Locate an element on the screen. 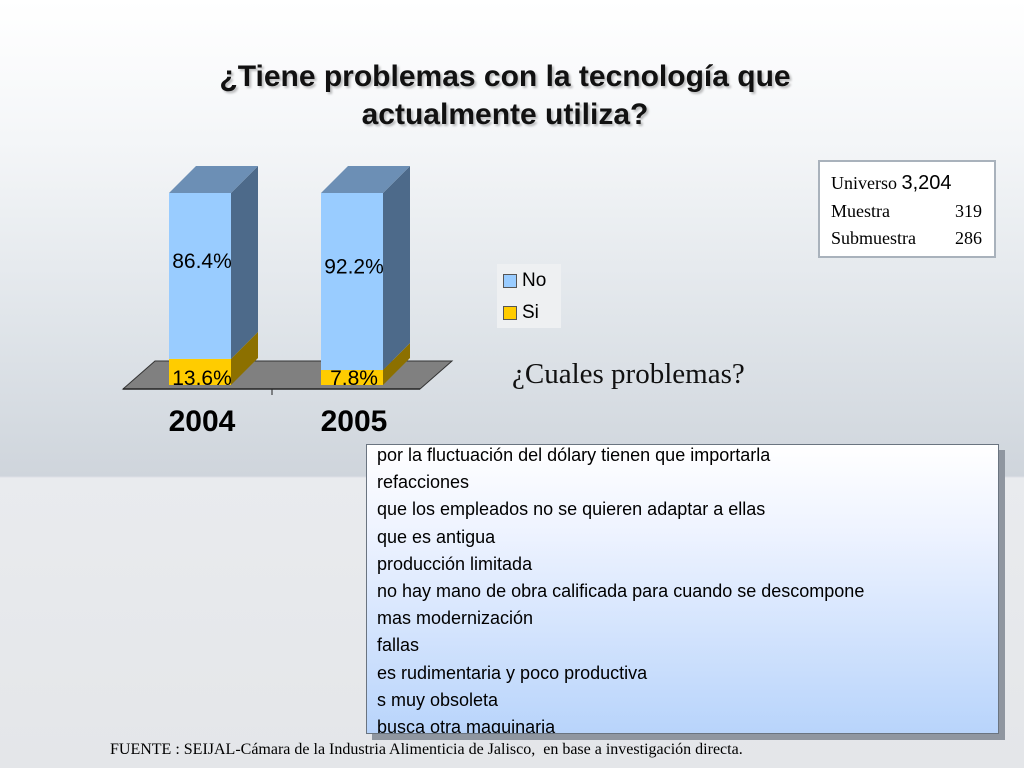 The height and width of the screenshot is (768, 1024). bar-si-2004 is located at coordinates (200, 371).